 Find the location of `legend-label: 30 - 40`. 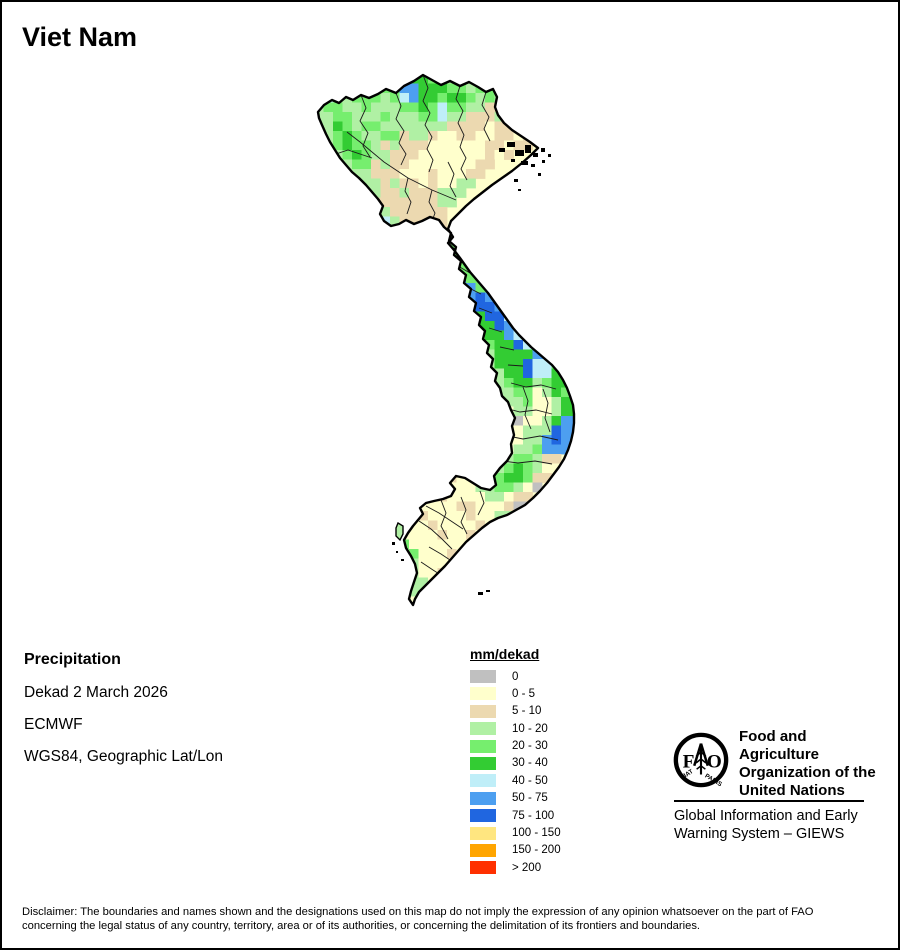

legend-label: 30 - 40 is located at coordinates (530, 763).